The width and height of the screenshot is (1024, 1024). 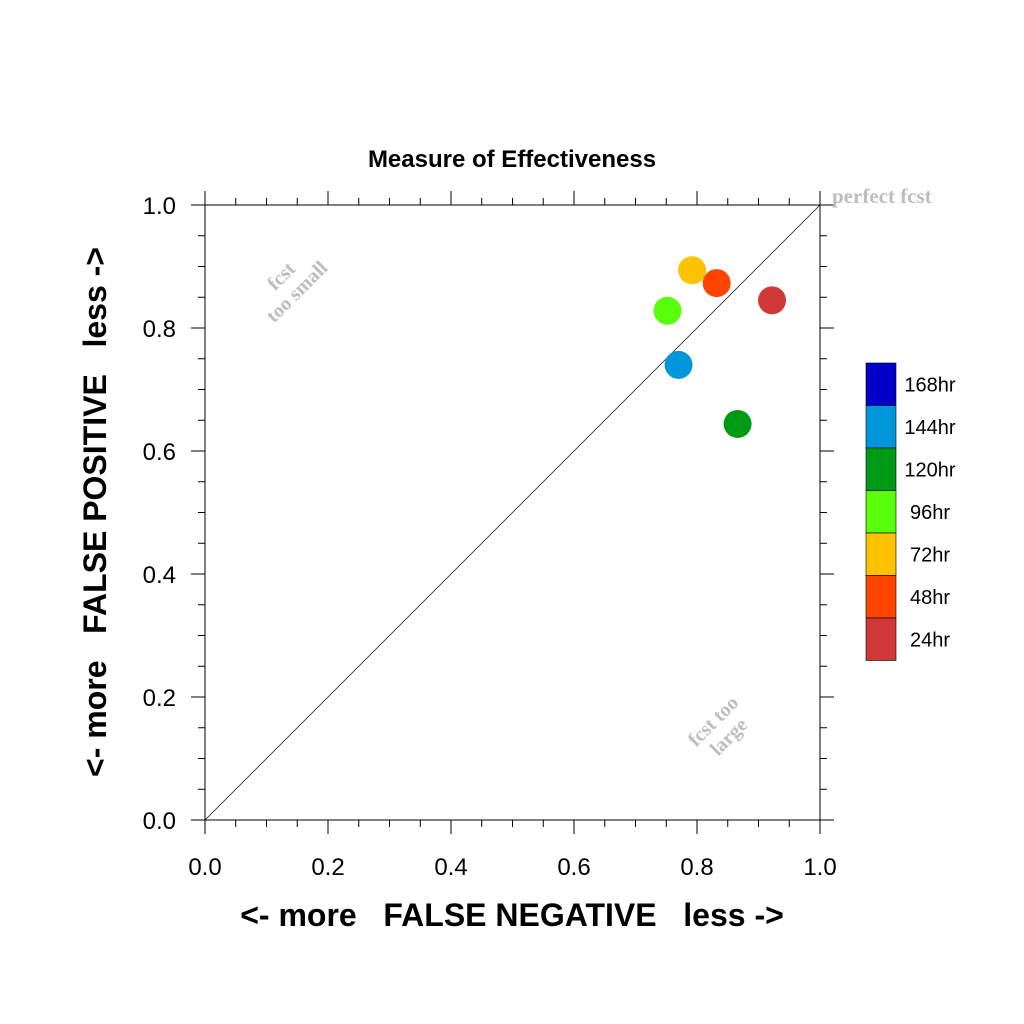 What do you see at coordinates (929, 385) in the screenshot?
I see `legend-label-168hr: 168hr` at bounding box center [929, 385].